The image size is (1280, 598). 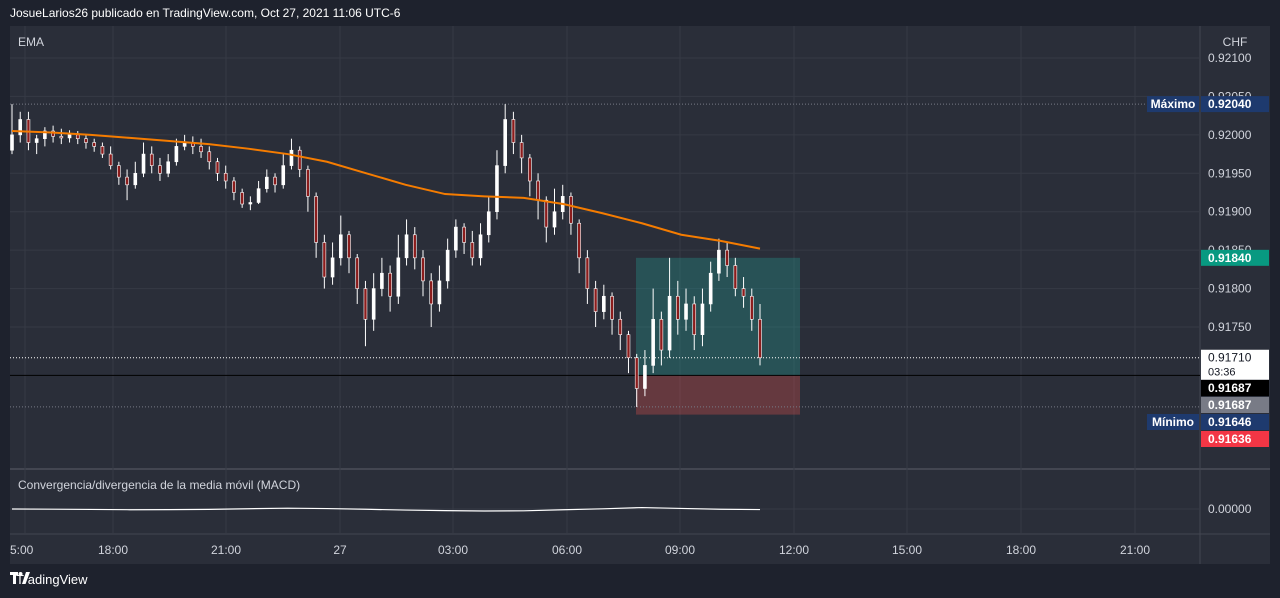 I want to click on time-tick-label: 21:00, so click(x=1135, y=550).